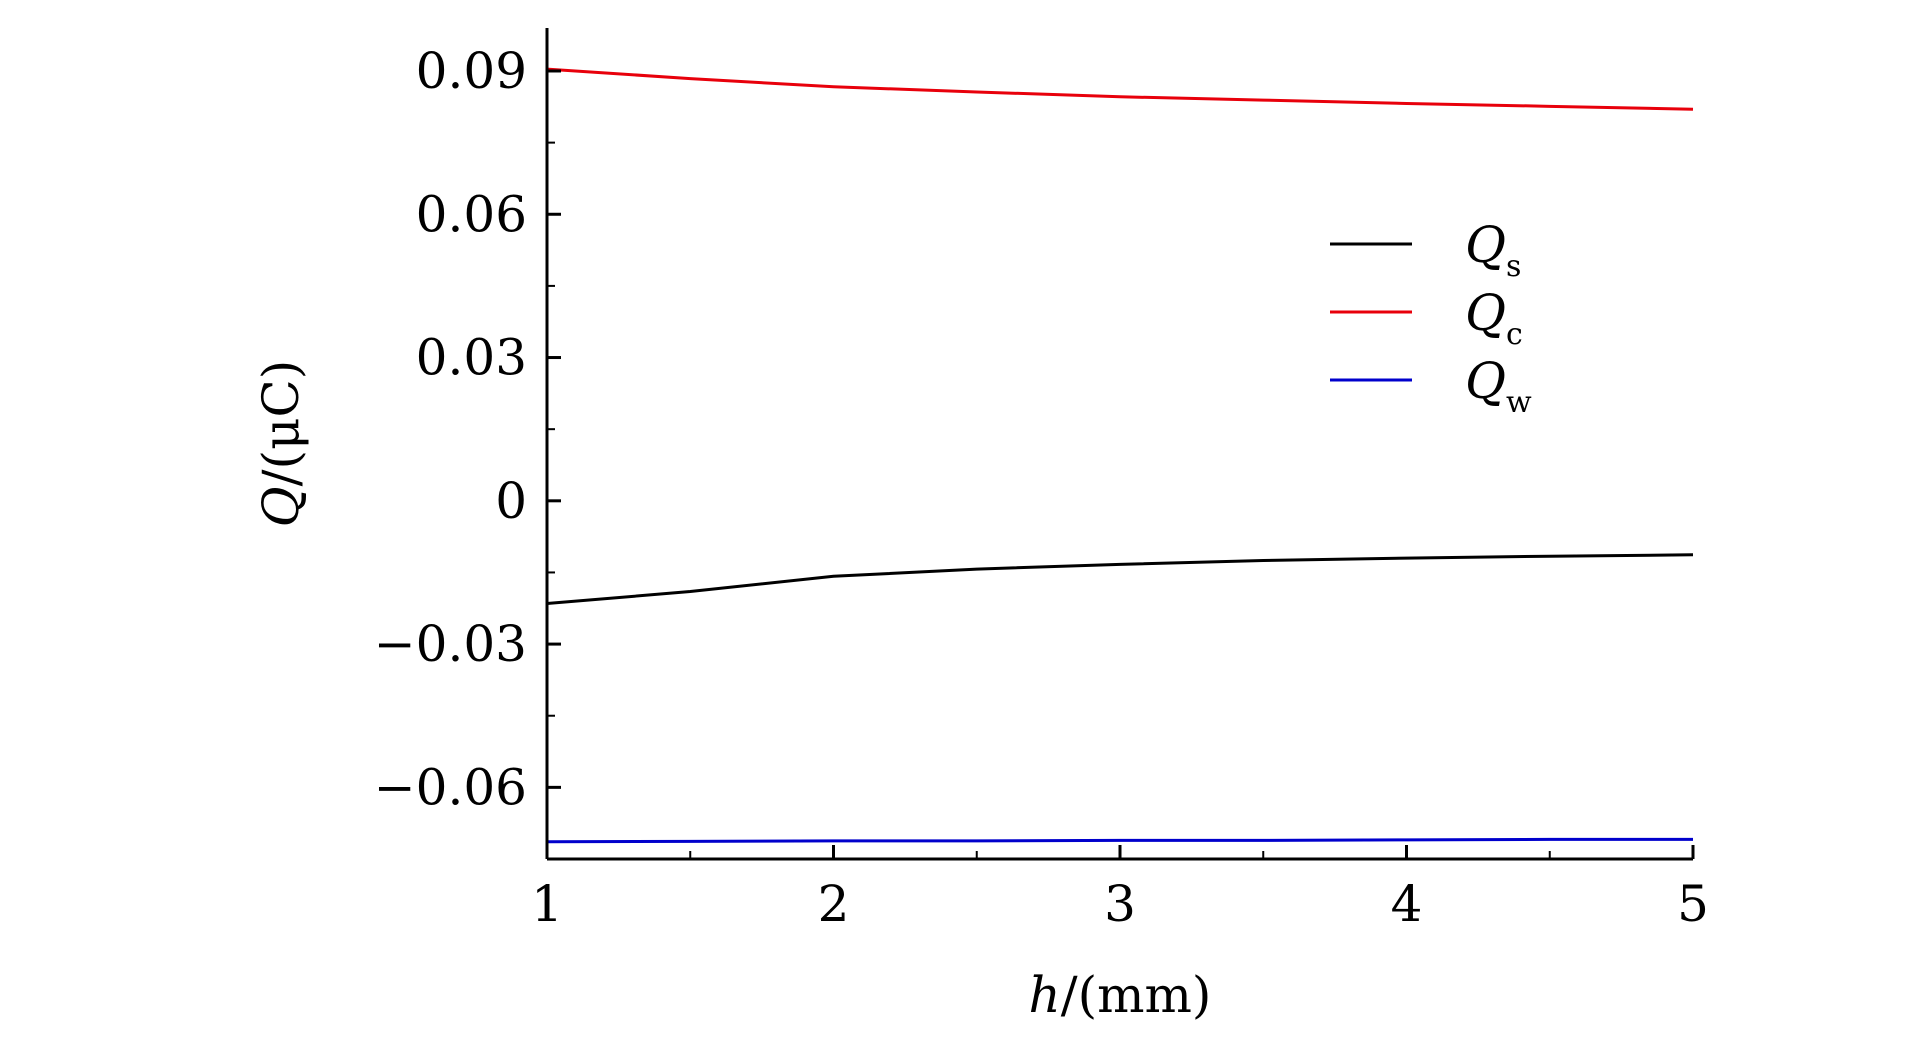  I want to click on series-line-c, so click(1120, 89).